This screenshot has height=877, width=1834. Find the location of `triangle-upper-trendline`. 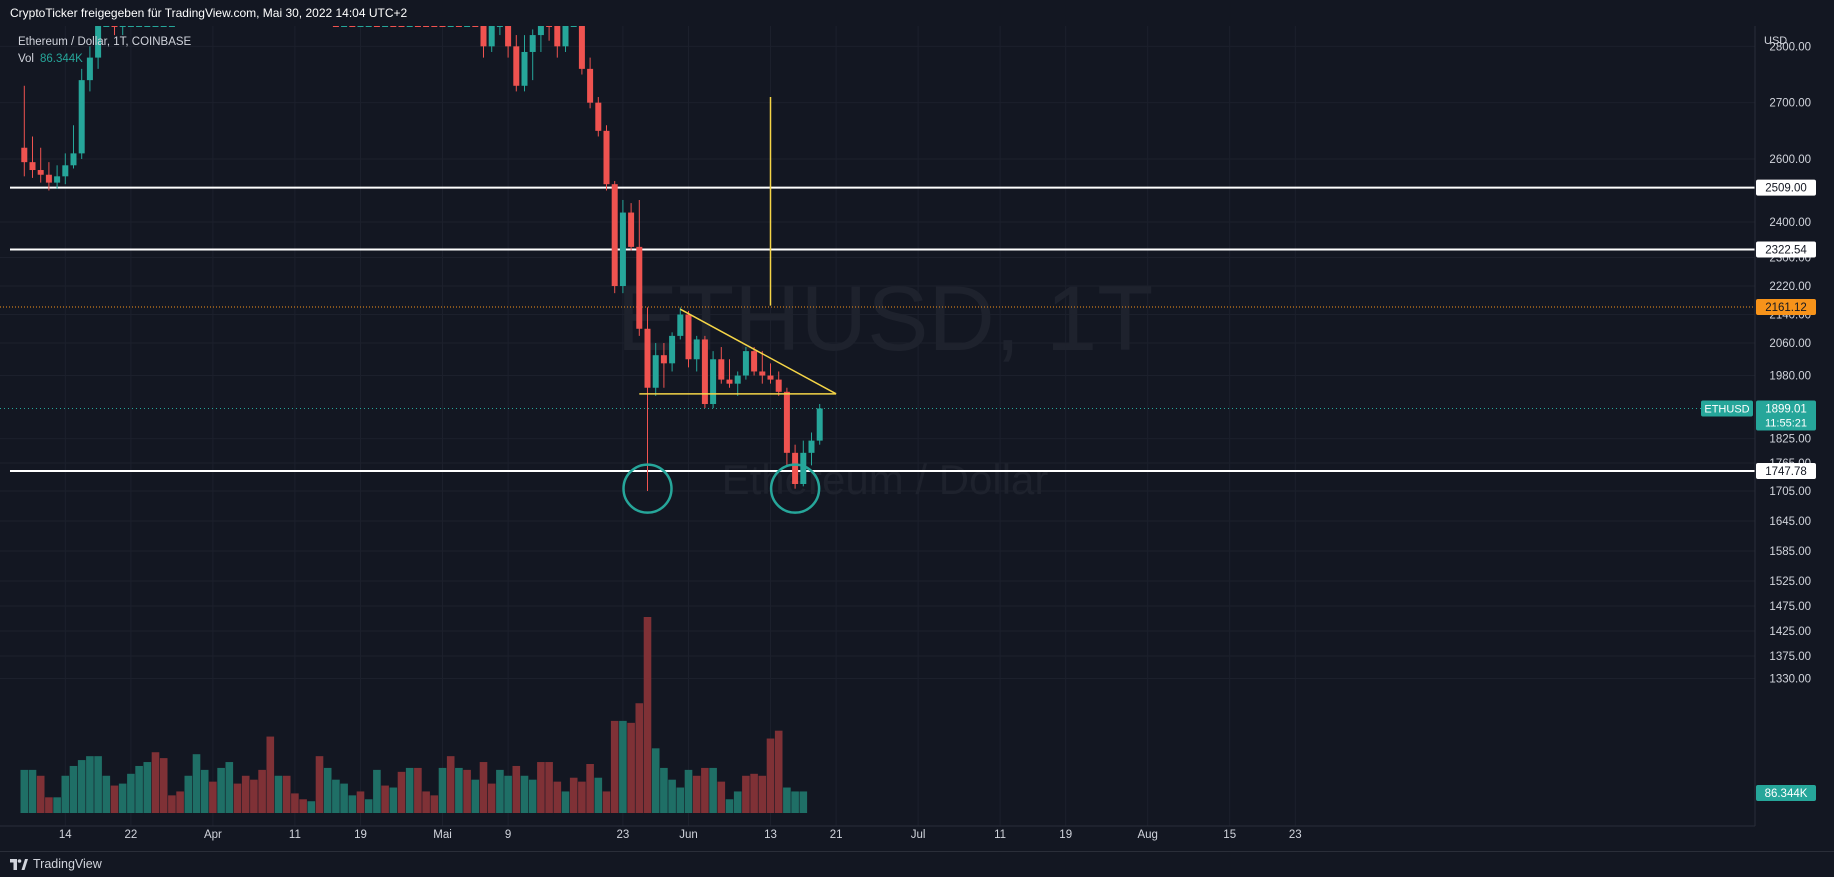

triangle-upper-trendline is located at coordinates (758, 351).